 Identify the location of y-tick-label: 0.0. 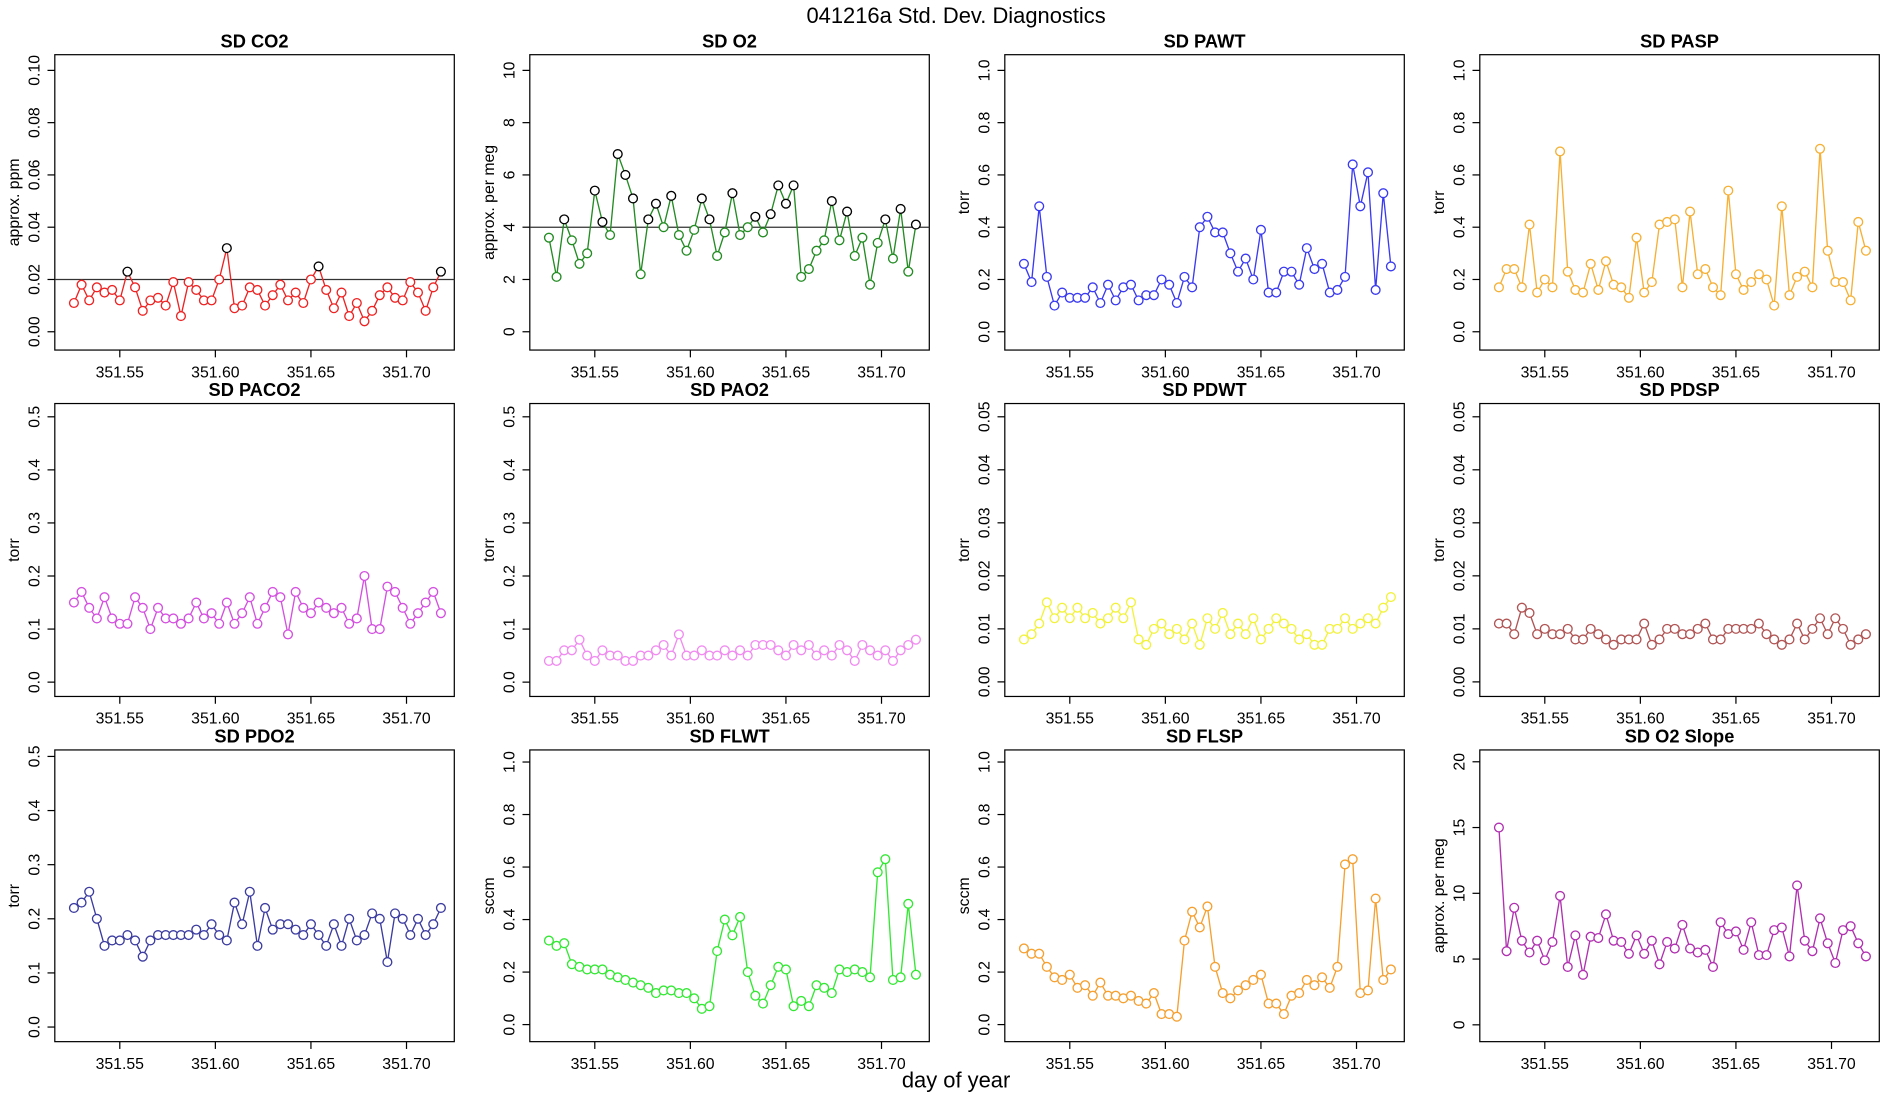
(34, 1027).